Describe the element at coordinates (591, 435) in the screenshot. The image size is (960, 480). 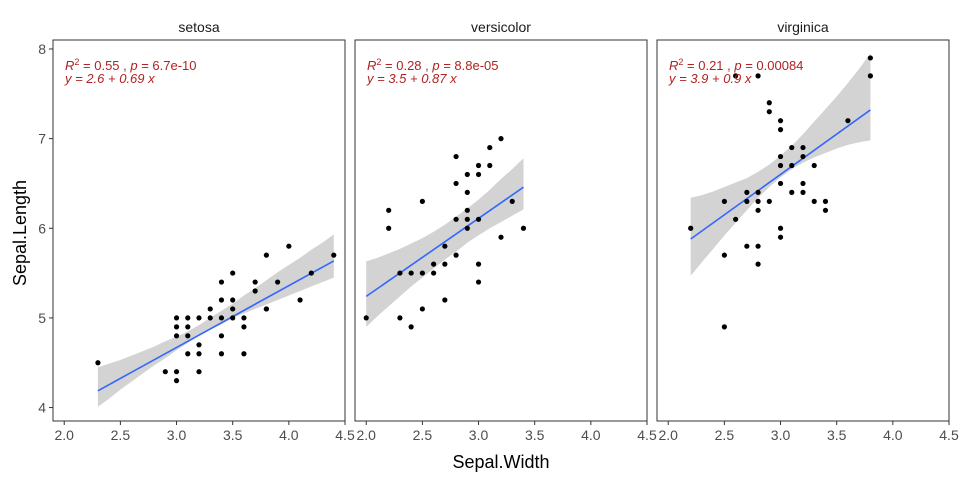
I see `x-tick-label: 4.0` at that location.